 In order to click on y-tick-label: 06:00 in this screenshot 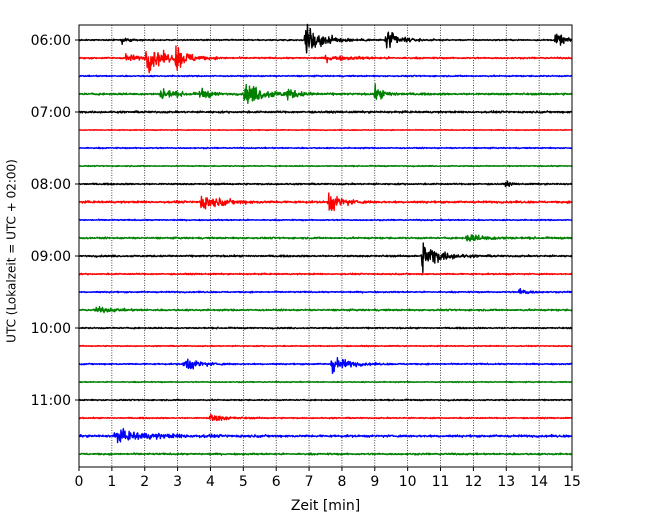, I will do `click(51, 41)`.